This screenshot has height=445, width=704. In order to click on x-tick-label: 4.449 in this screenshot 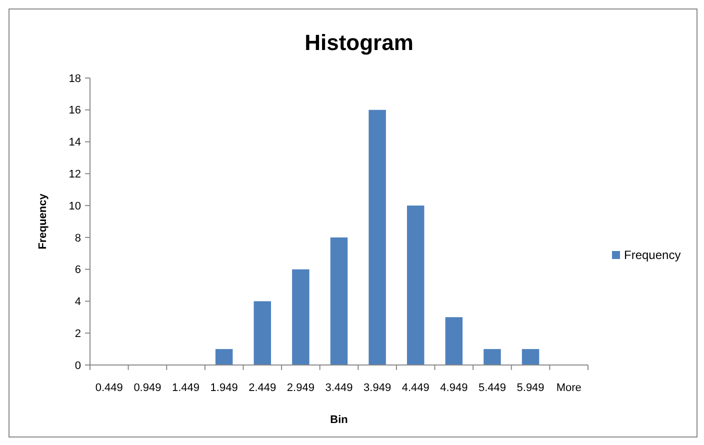, I will do `click(416, 388)`.